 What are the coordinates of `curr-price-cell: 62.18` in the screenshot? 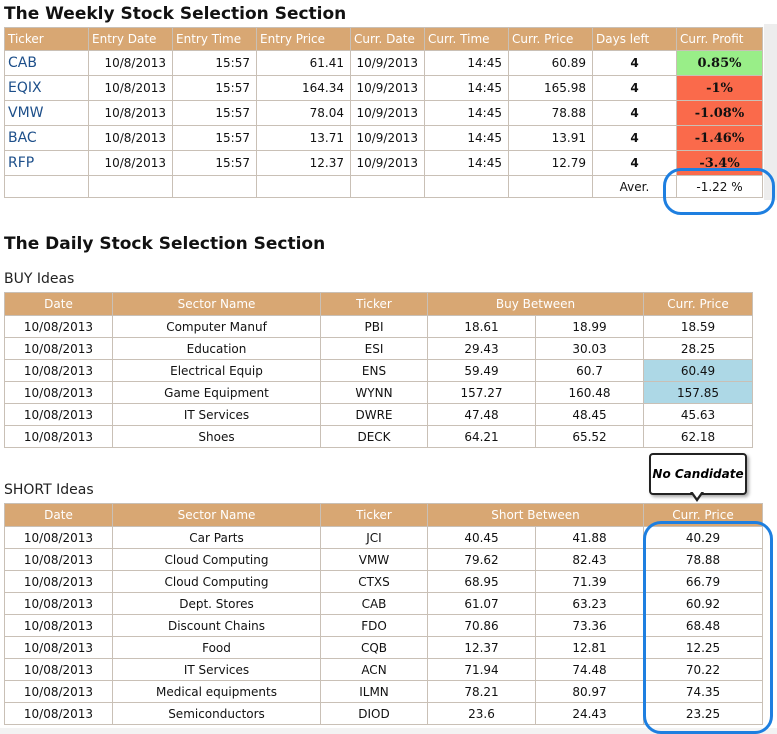 It's located at (698, 436).